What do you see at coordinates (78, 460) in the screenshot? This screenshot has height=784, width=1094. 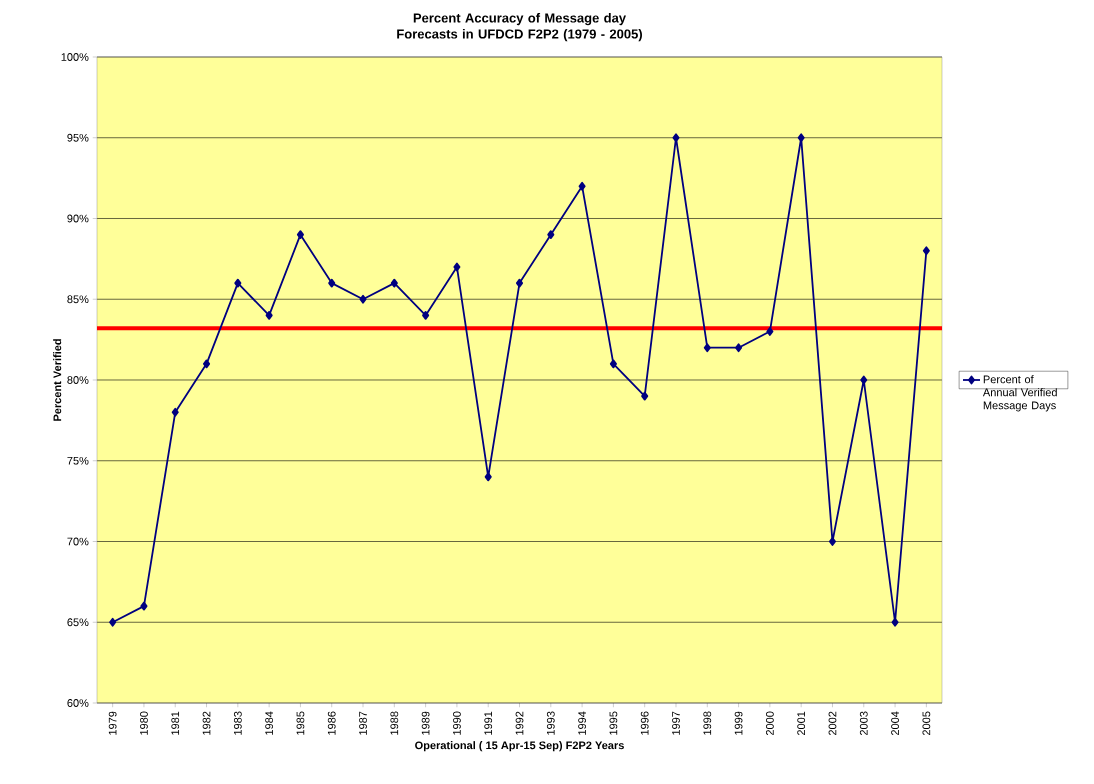 I see `y-tick-label: 75%` at bounding box center [78, 460].